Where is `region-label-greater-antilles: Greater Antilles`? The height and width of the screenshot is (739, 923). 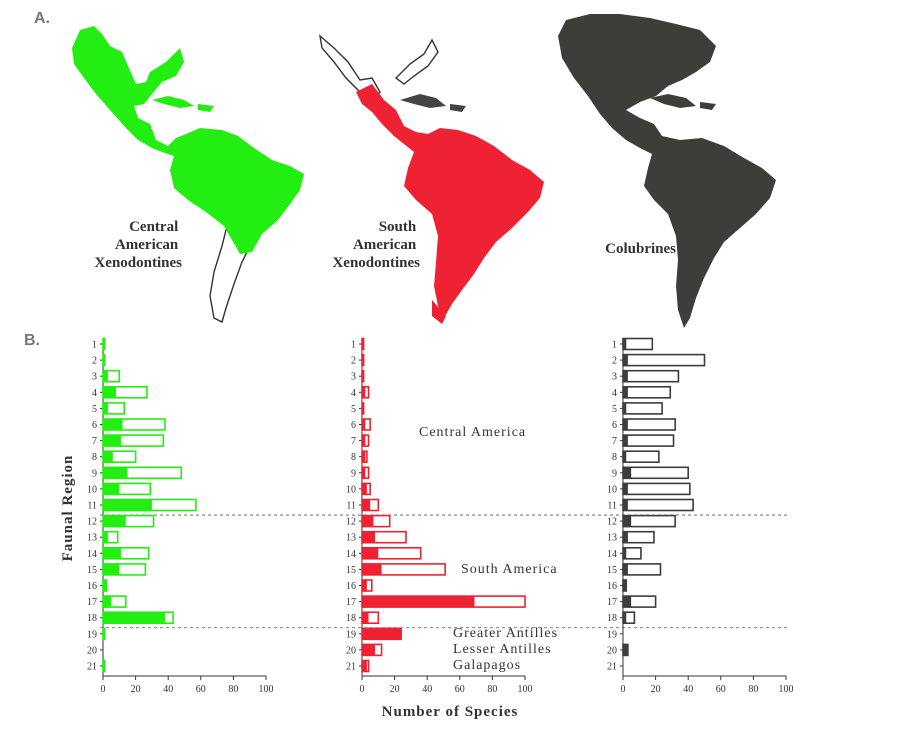 region-label-greater-antilles: Greater Antilles is located at coordinates (505, 633).